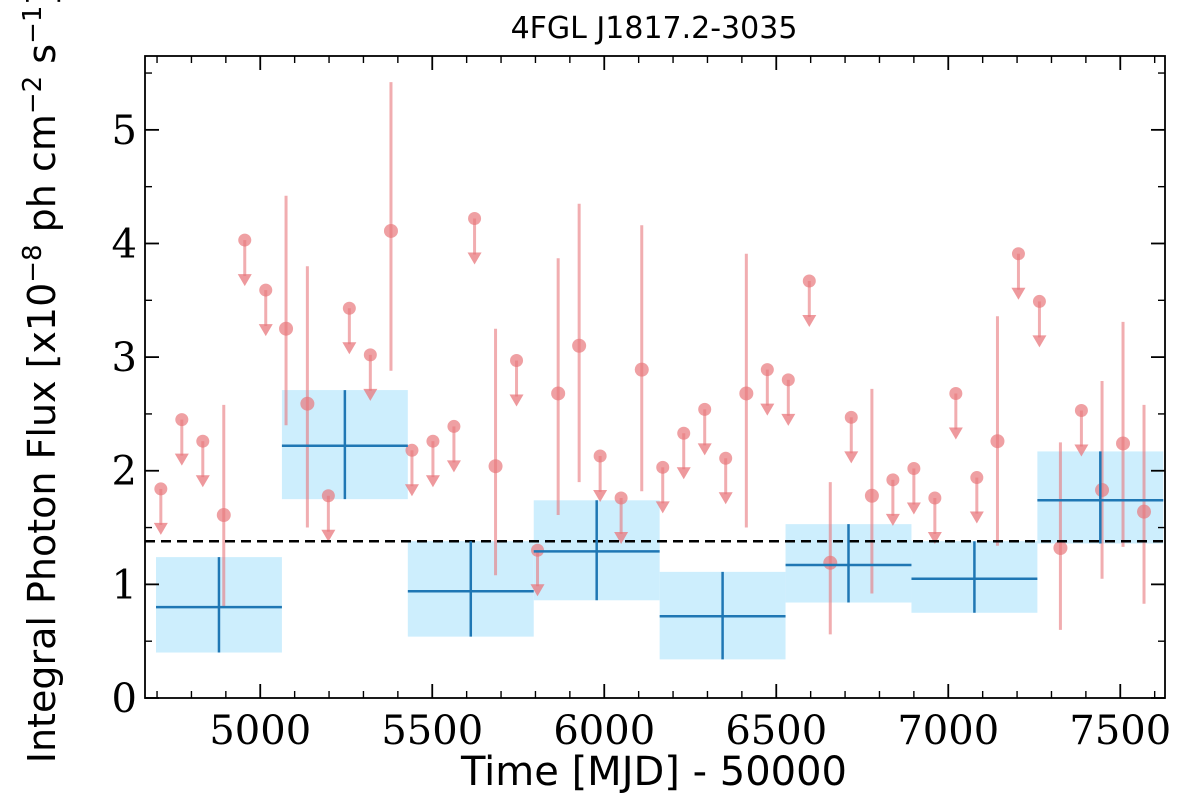 Image resolution: width=1200 pixels, height=800 pixels. Describe the element at coordinates (33, 25) in the screenshot. I see `y-axis-label-exp3: −1` at that location.